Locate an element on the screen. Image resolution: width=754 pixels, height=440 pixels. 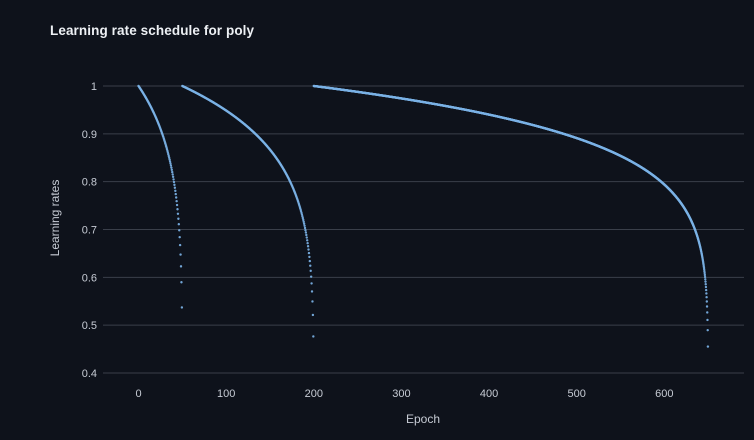
y-tick-label: 0.8 is located at coordinates (89, 183).